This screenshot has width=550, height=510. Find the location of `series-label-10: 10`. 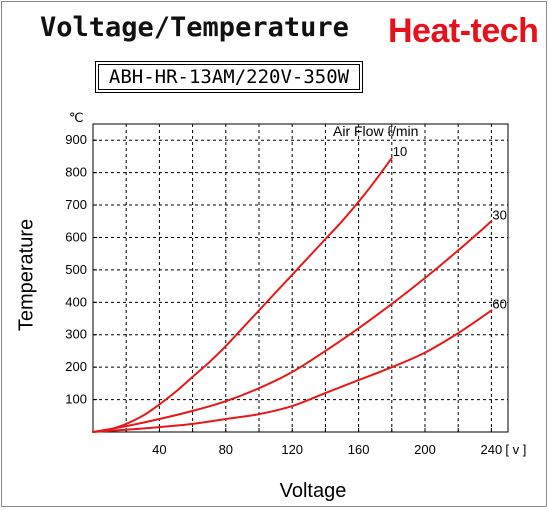

series-label-10: 10 is located at coordinates (400, 151).